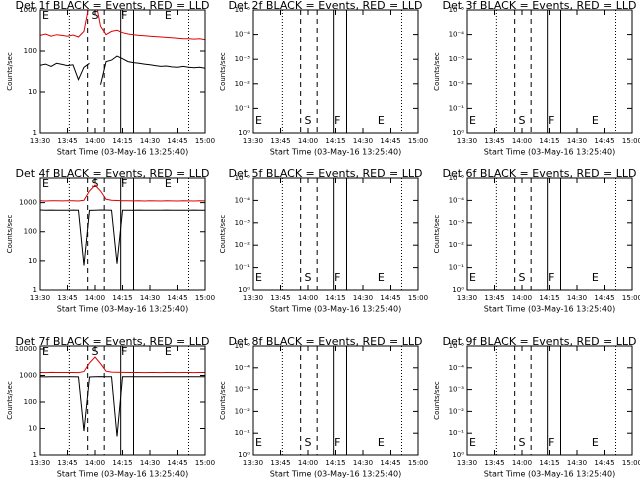 The height and width of the screenshot is (480, 640). I want to click on panel-title: Det 7f BLACK = Events, RED = LLD, so click(112, 341).